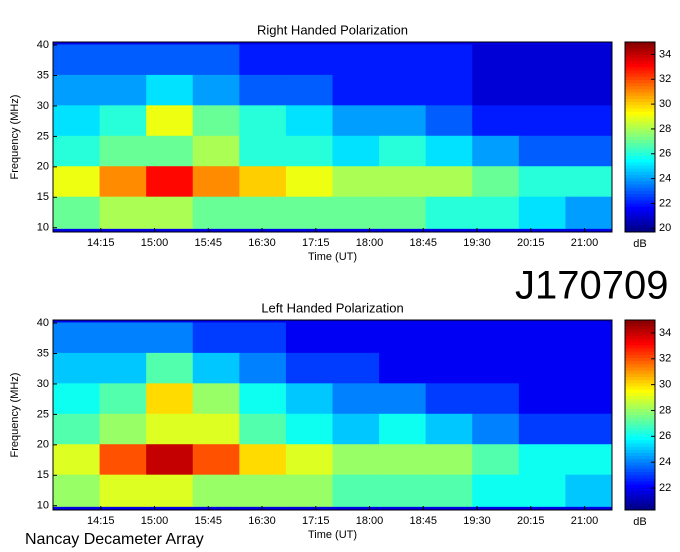 Image resolution: width=680 pixels, height=552 pixels. I want to click on chart-title: Left Handed Polarization, so click(332, 307).